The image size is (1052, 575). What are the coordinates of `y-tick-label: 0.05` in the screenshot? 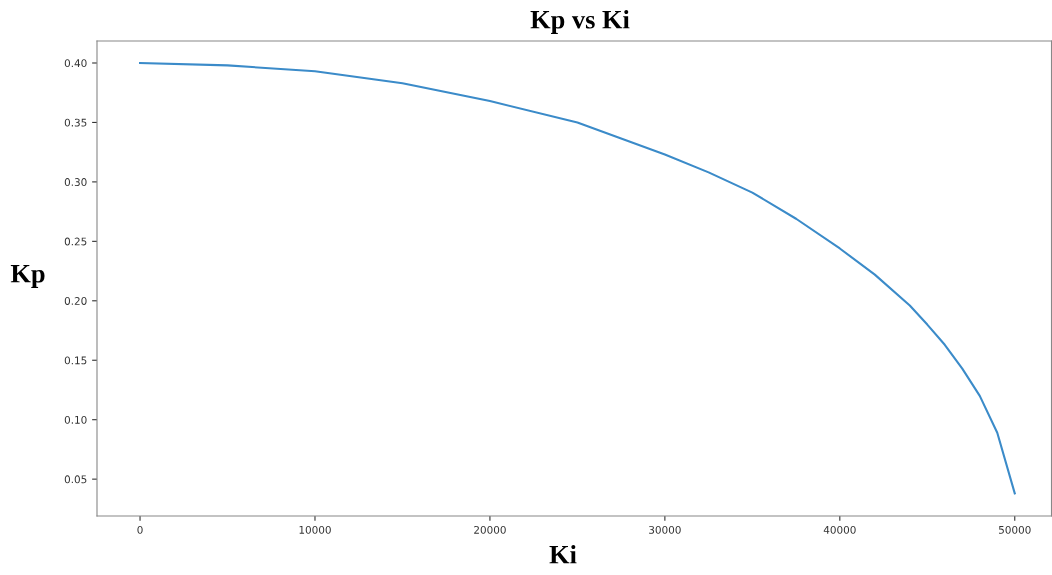 It's located at (75, 479).